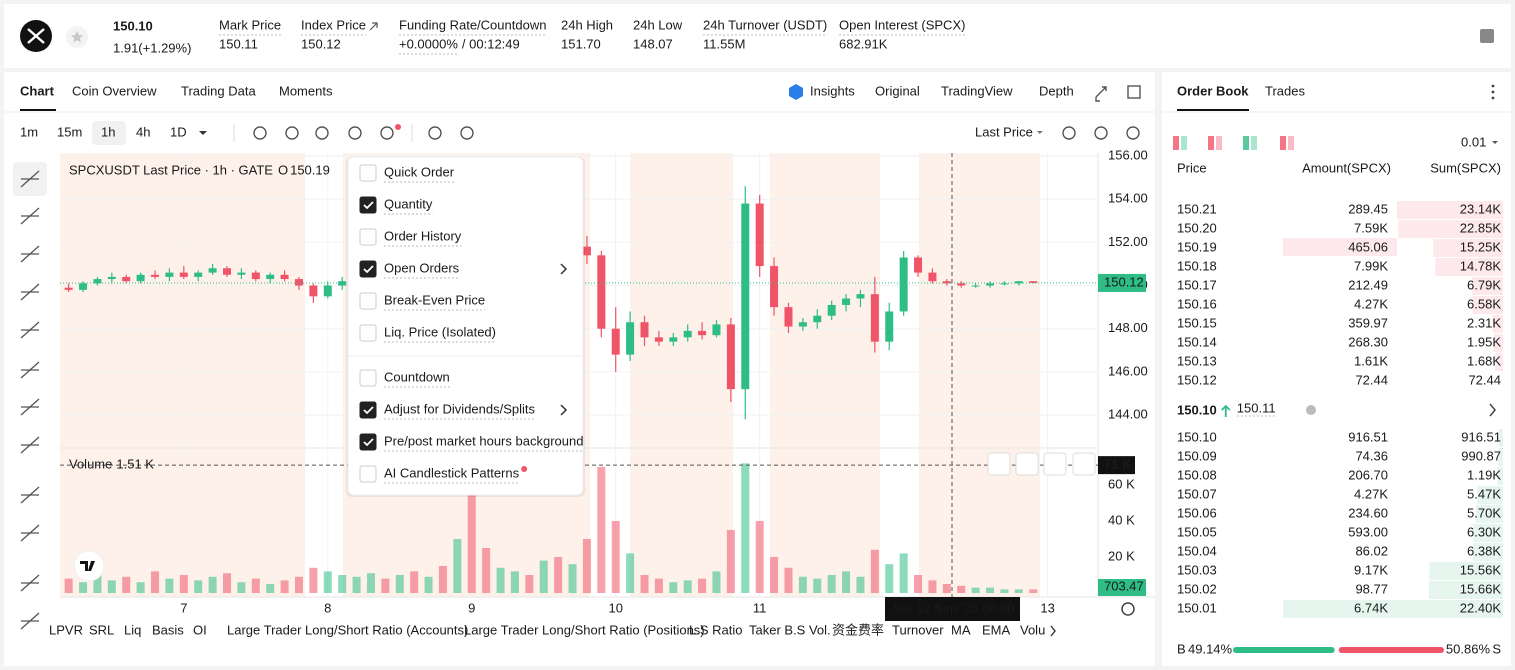  What do you see at coordinates (1197, 512) in the screenshot?
I see `price: 150.06` at bounding box center [1197, 512].